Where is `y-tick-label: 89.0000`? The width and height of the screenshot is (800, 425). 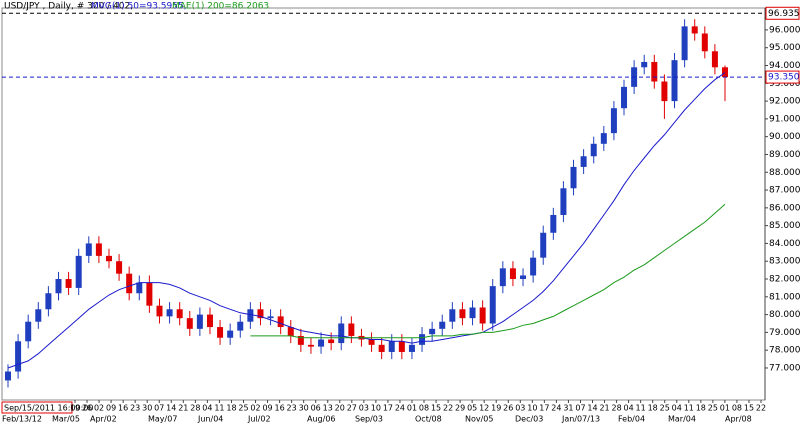 y-tick-label: 89.0000 is located at coordinates (784, 155).